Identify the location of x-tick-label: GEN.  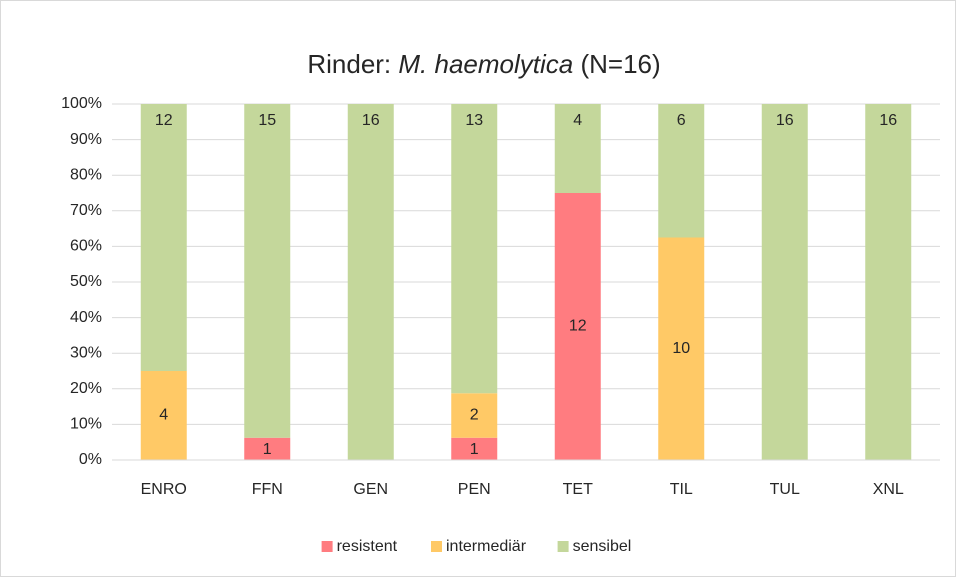
(370, 489).